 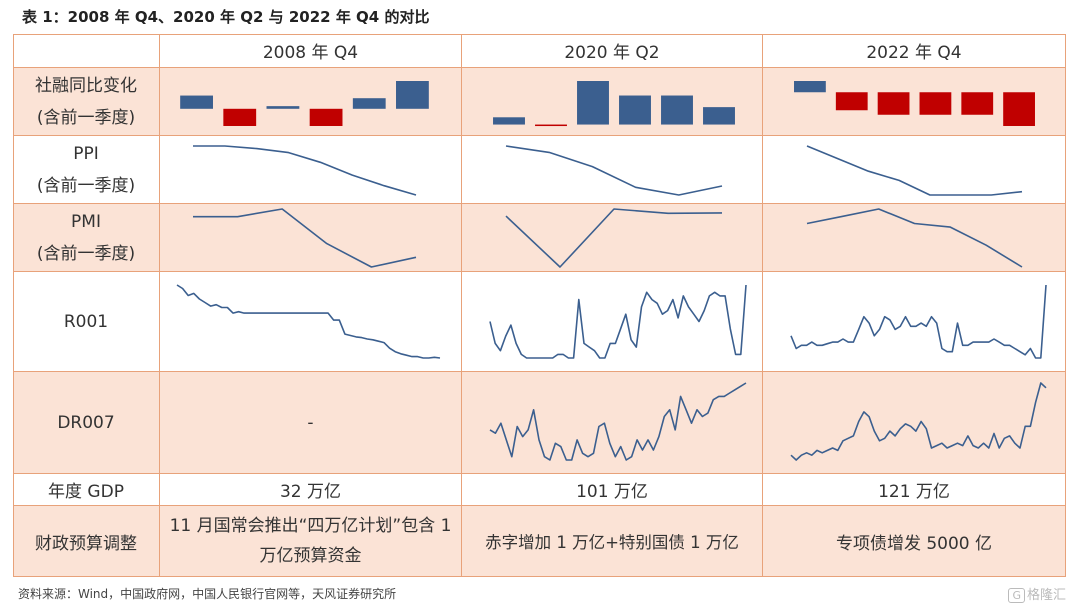 I want to click on chart-DR007-2020 年 Q2, so click(x=618, y=421).